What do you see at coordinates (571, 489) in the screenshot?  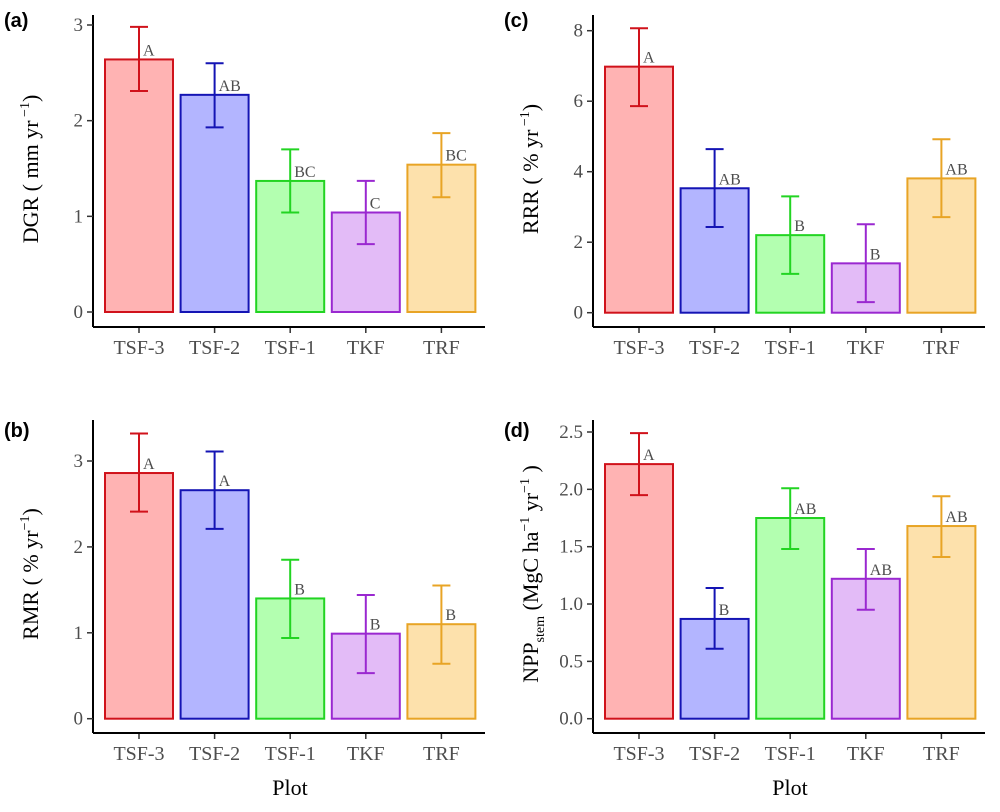 I see `y-tick-label: 2.0` at bounding box center [571, 489].